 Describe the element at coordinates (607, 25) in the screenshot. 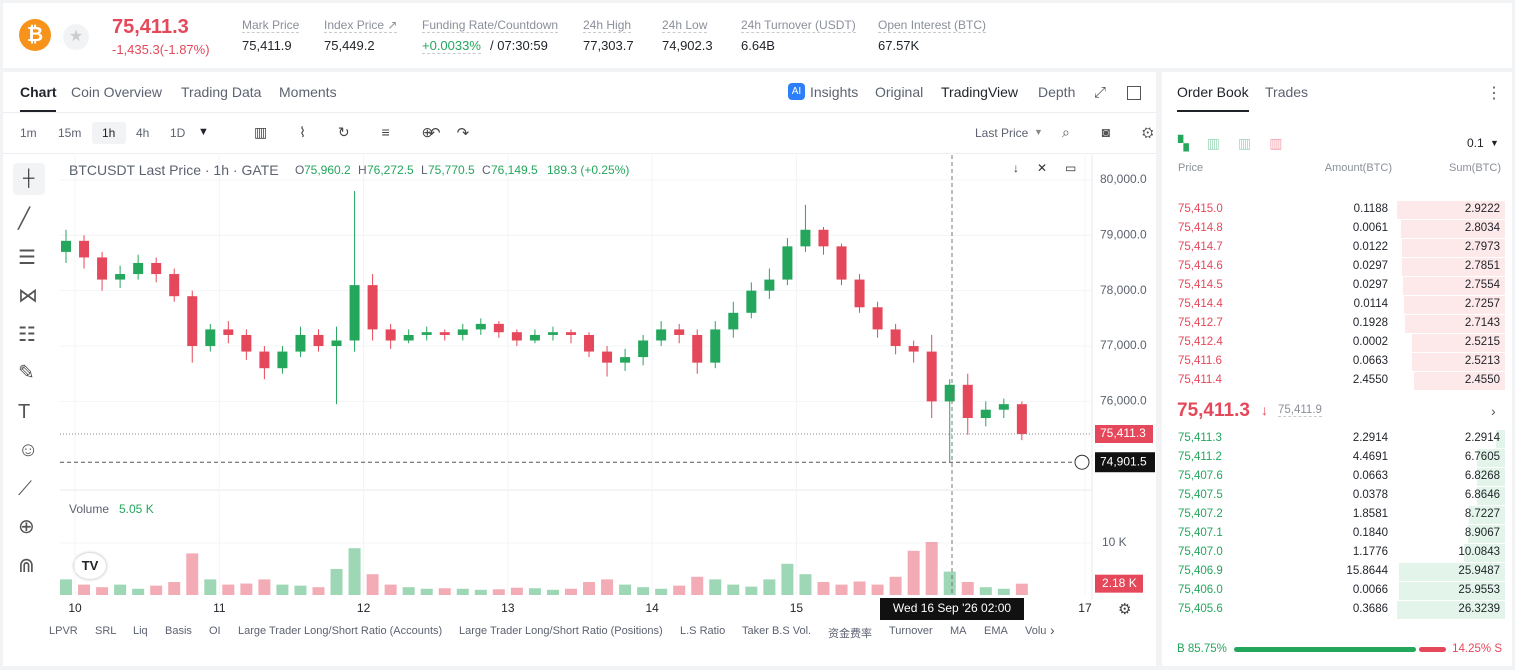

I see `stat-label: 24h High` at that location.